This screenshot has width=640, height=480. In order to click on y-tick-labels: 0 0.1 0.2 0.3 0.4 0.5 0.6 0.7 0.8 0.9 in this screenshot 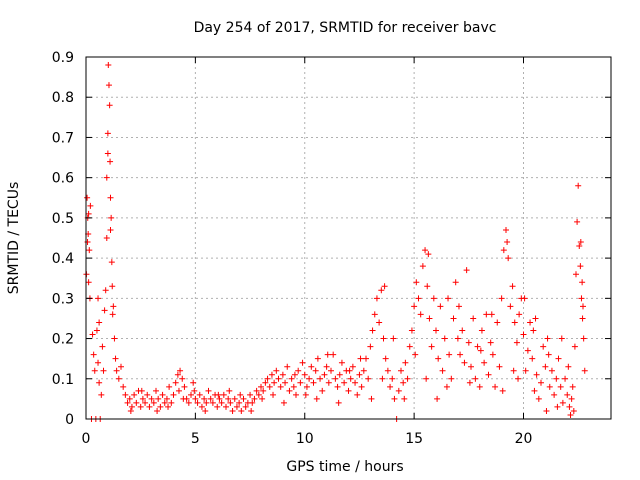, I will do `click(63, 239)`.